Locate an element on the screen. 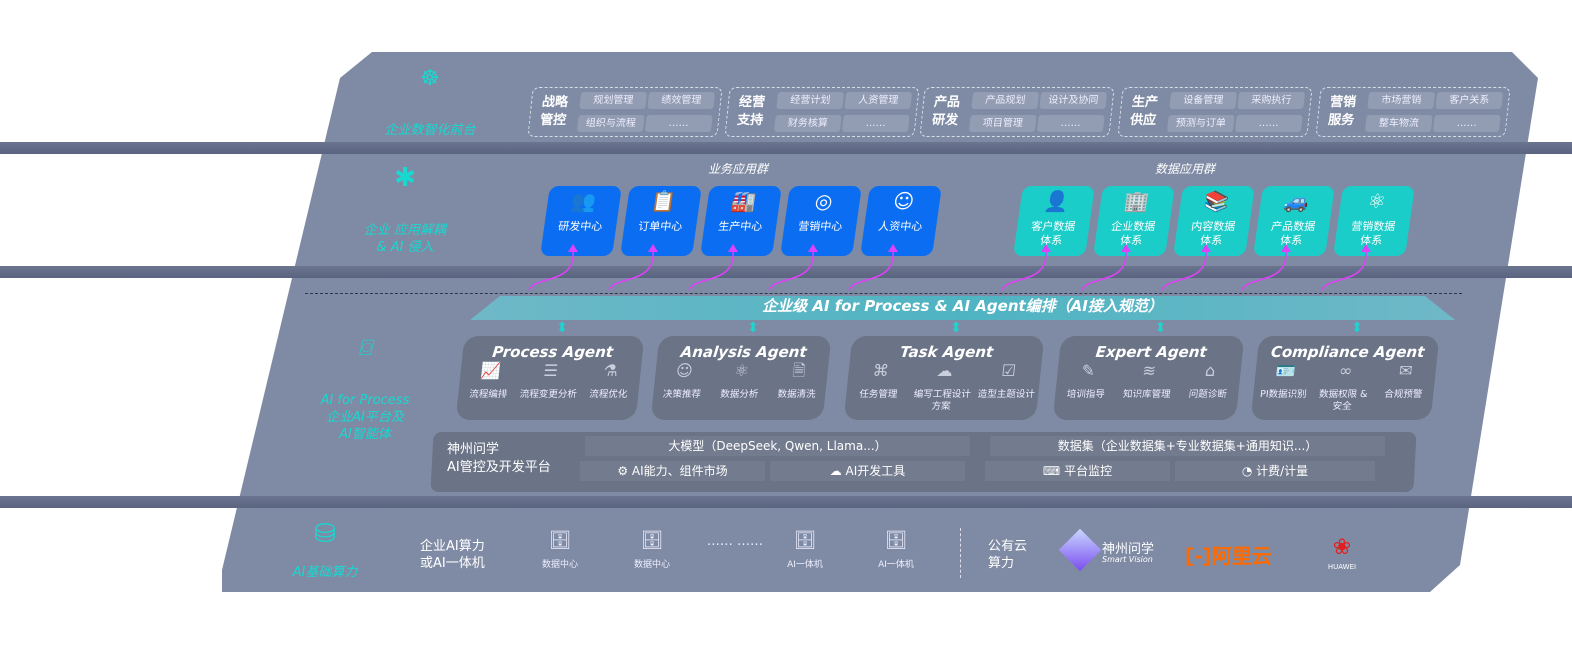 The image size is (1572, 647). agent-card: Analysis Agent ☺ 决策推荐 ⚛ 数据分析 🗎 数据清洗 is located at coordinates (741, 378).